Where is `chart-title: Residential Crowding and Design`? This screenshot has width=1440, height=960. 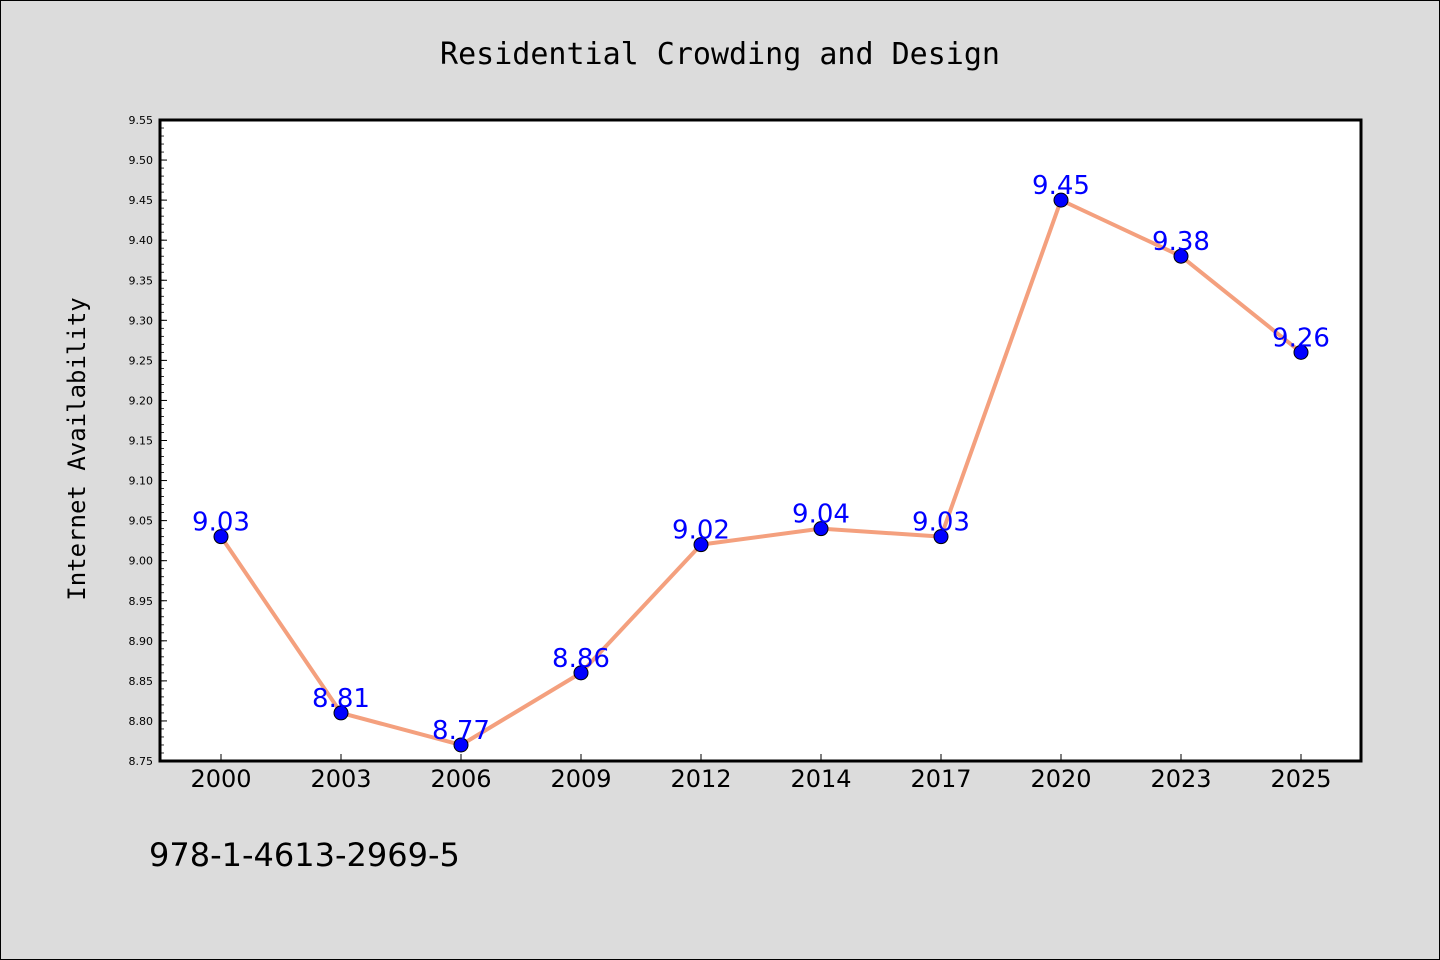
chart-title: Residential Crowding and Design is located at coordinates (720, 54).